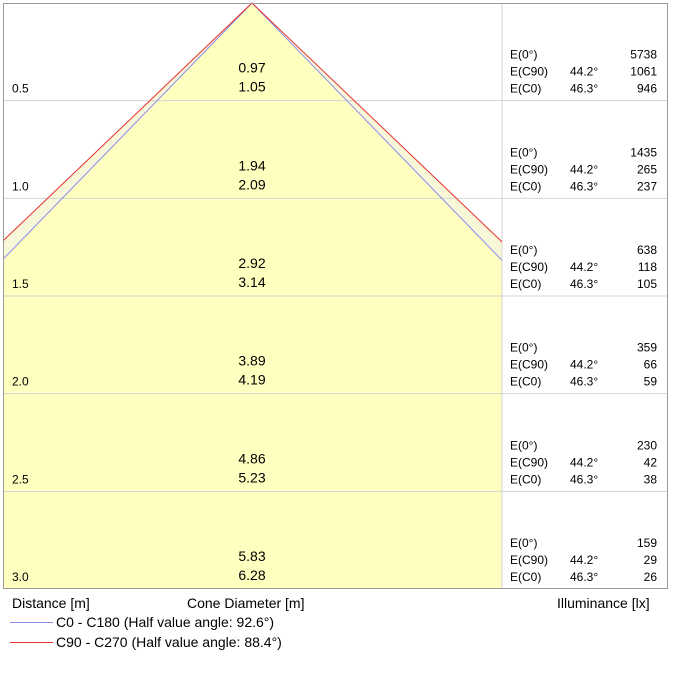 This screenshot has height=678, width=684. I want to click on illuminance-value-e0: 230, so click(647, 445).